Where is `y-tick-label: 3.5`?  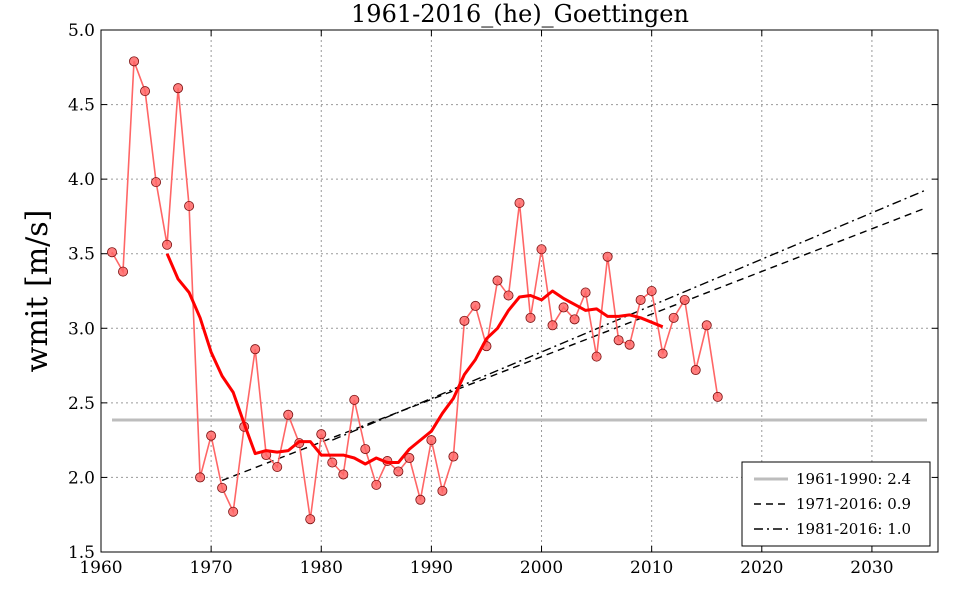 y-tick-label: 3.5 is located at coordinates (81, 255).